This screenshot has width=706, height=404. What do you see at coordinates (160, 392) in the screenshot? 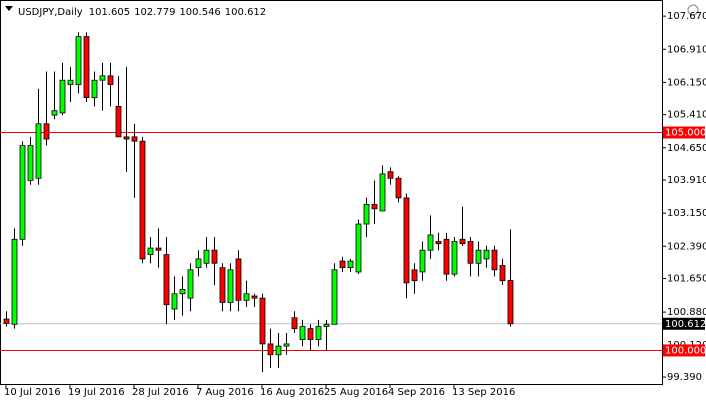
I see `x-tick-label: 28 Jul 2016` at bounding box center [160, 392].